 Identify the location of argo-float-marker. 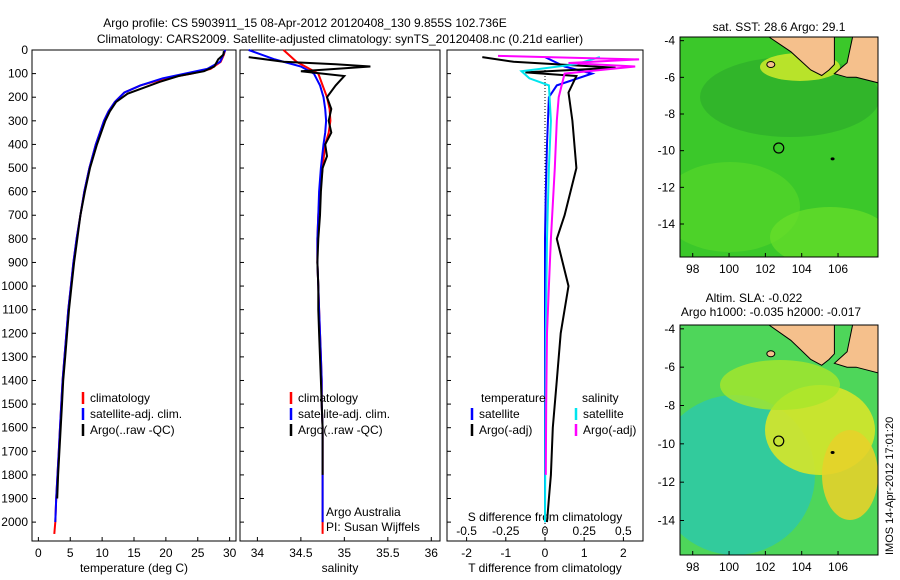
(779, 148).